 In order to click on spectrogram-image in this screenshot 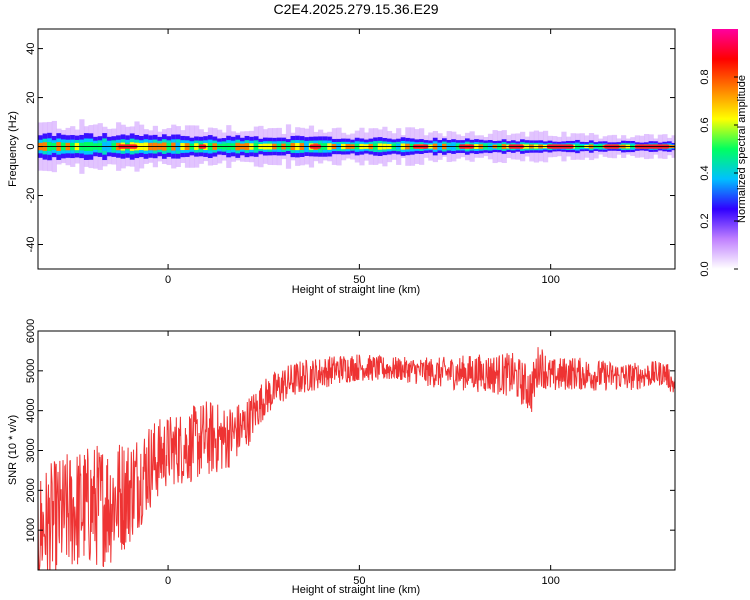, I will do `click(356, 146)`.